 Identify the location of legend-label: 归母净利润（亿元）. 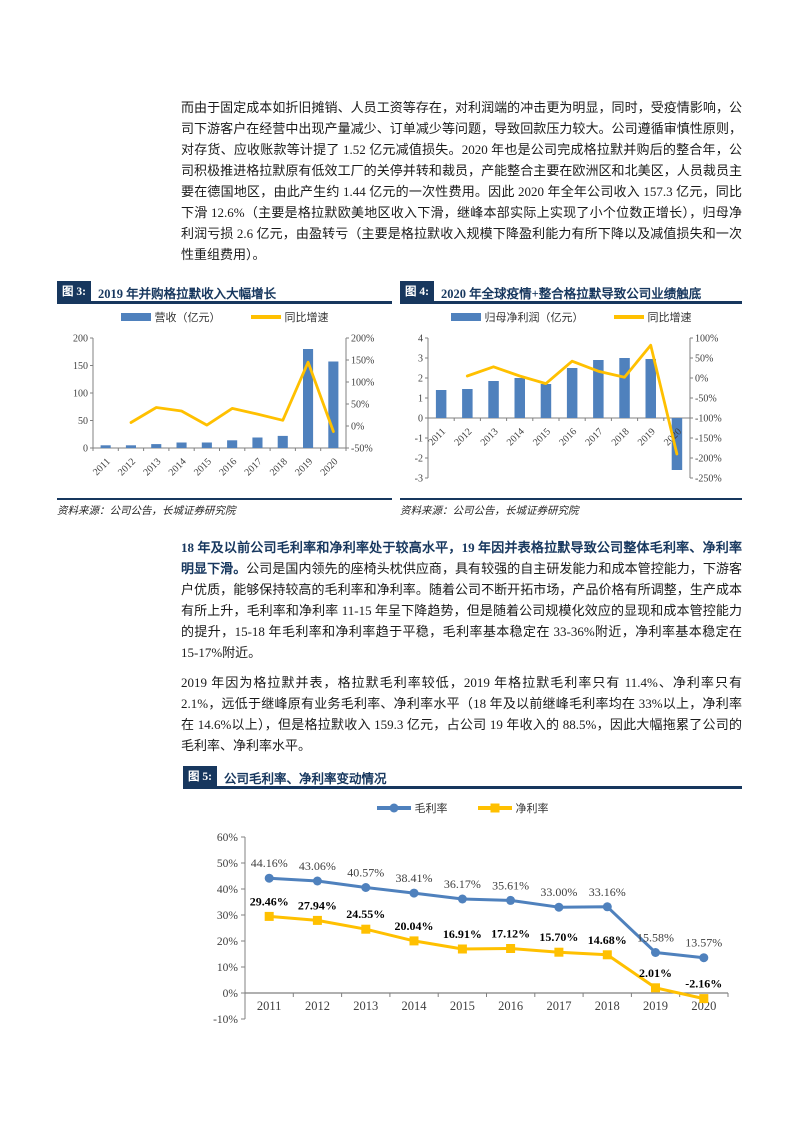
(534, 318).